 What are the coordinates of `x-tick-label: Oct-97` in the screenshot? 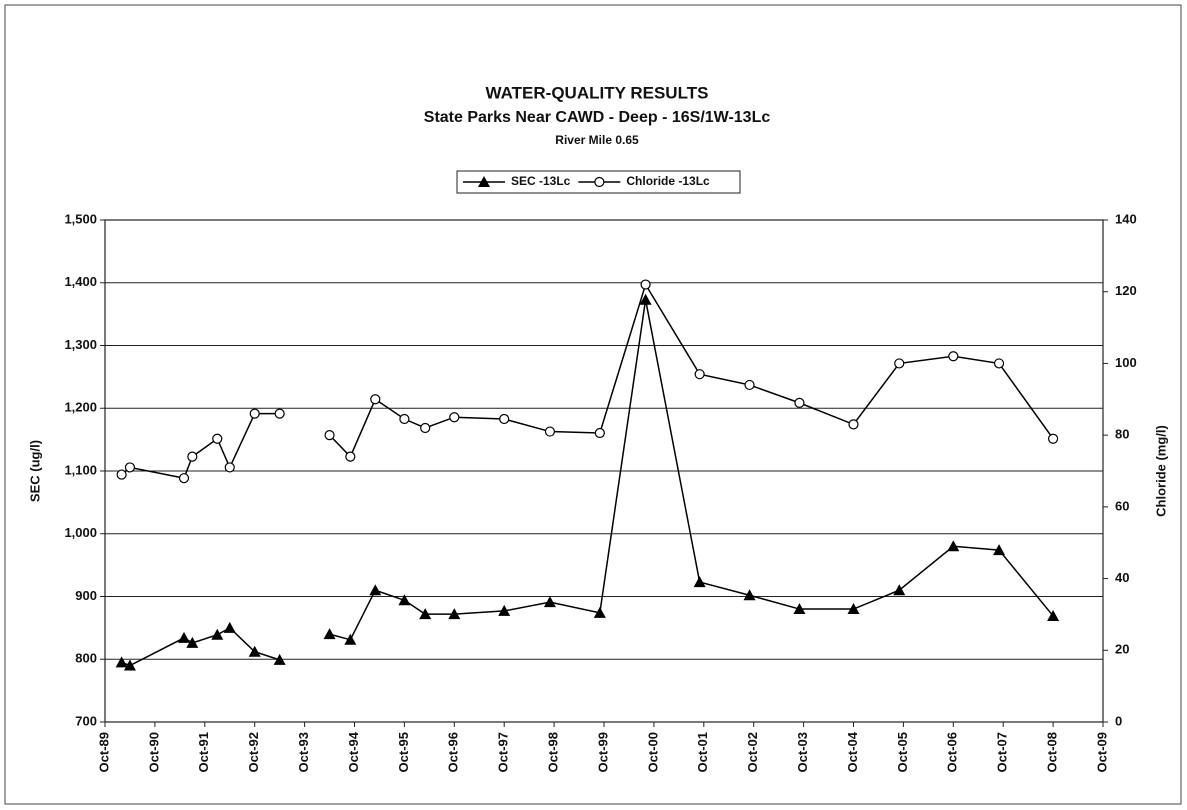 It's located at (503, 752).